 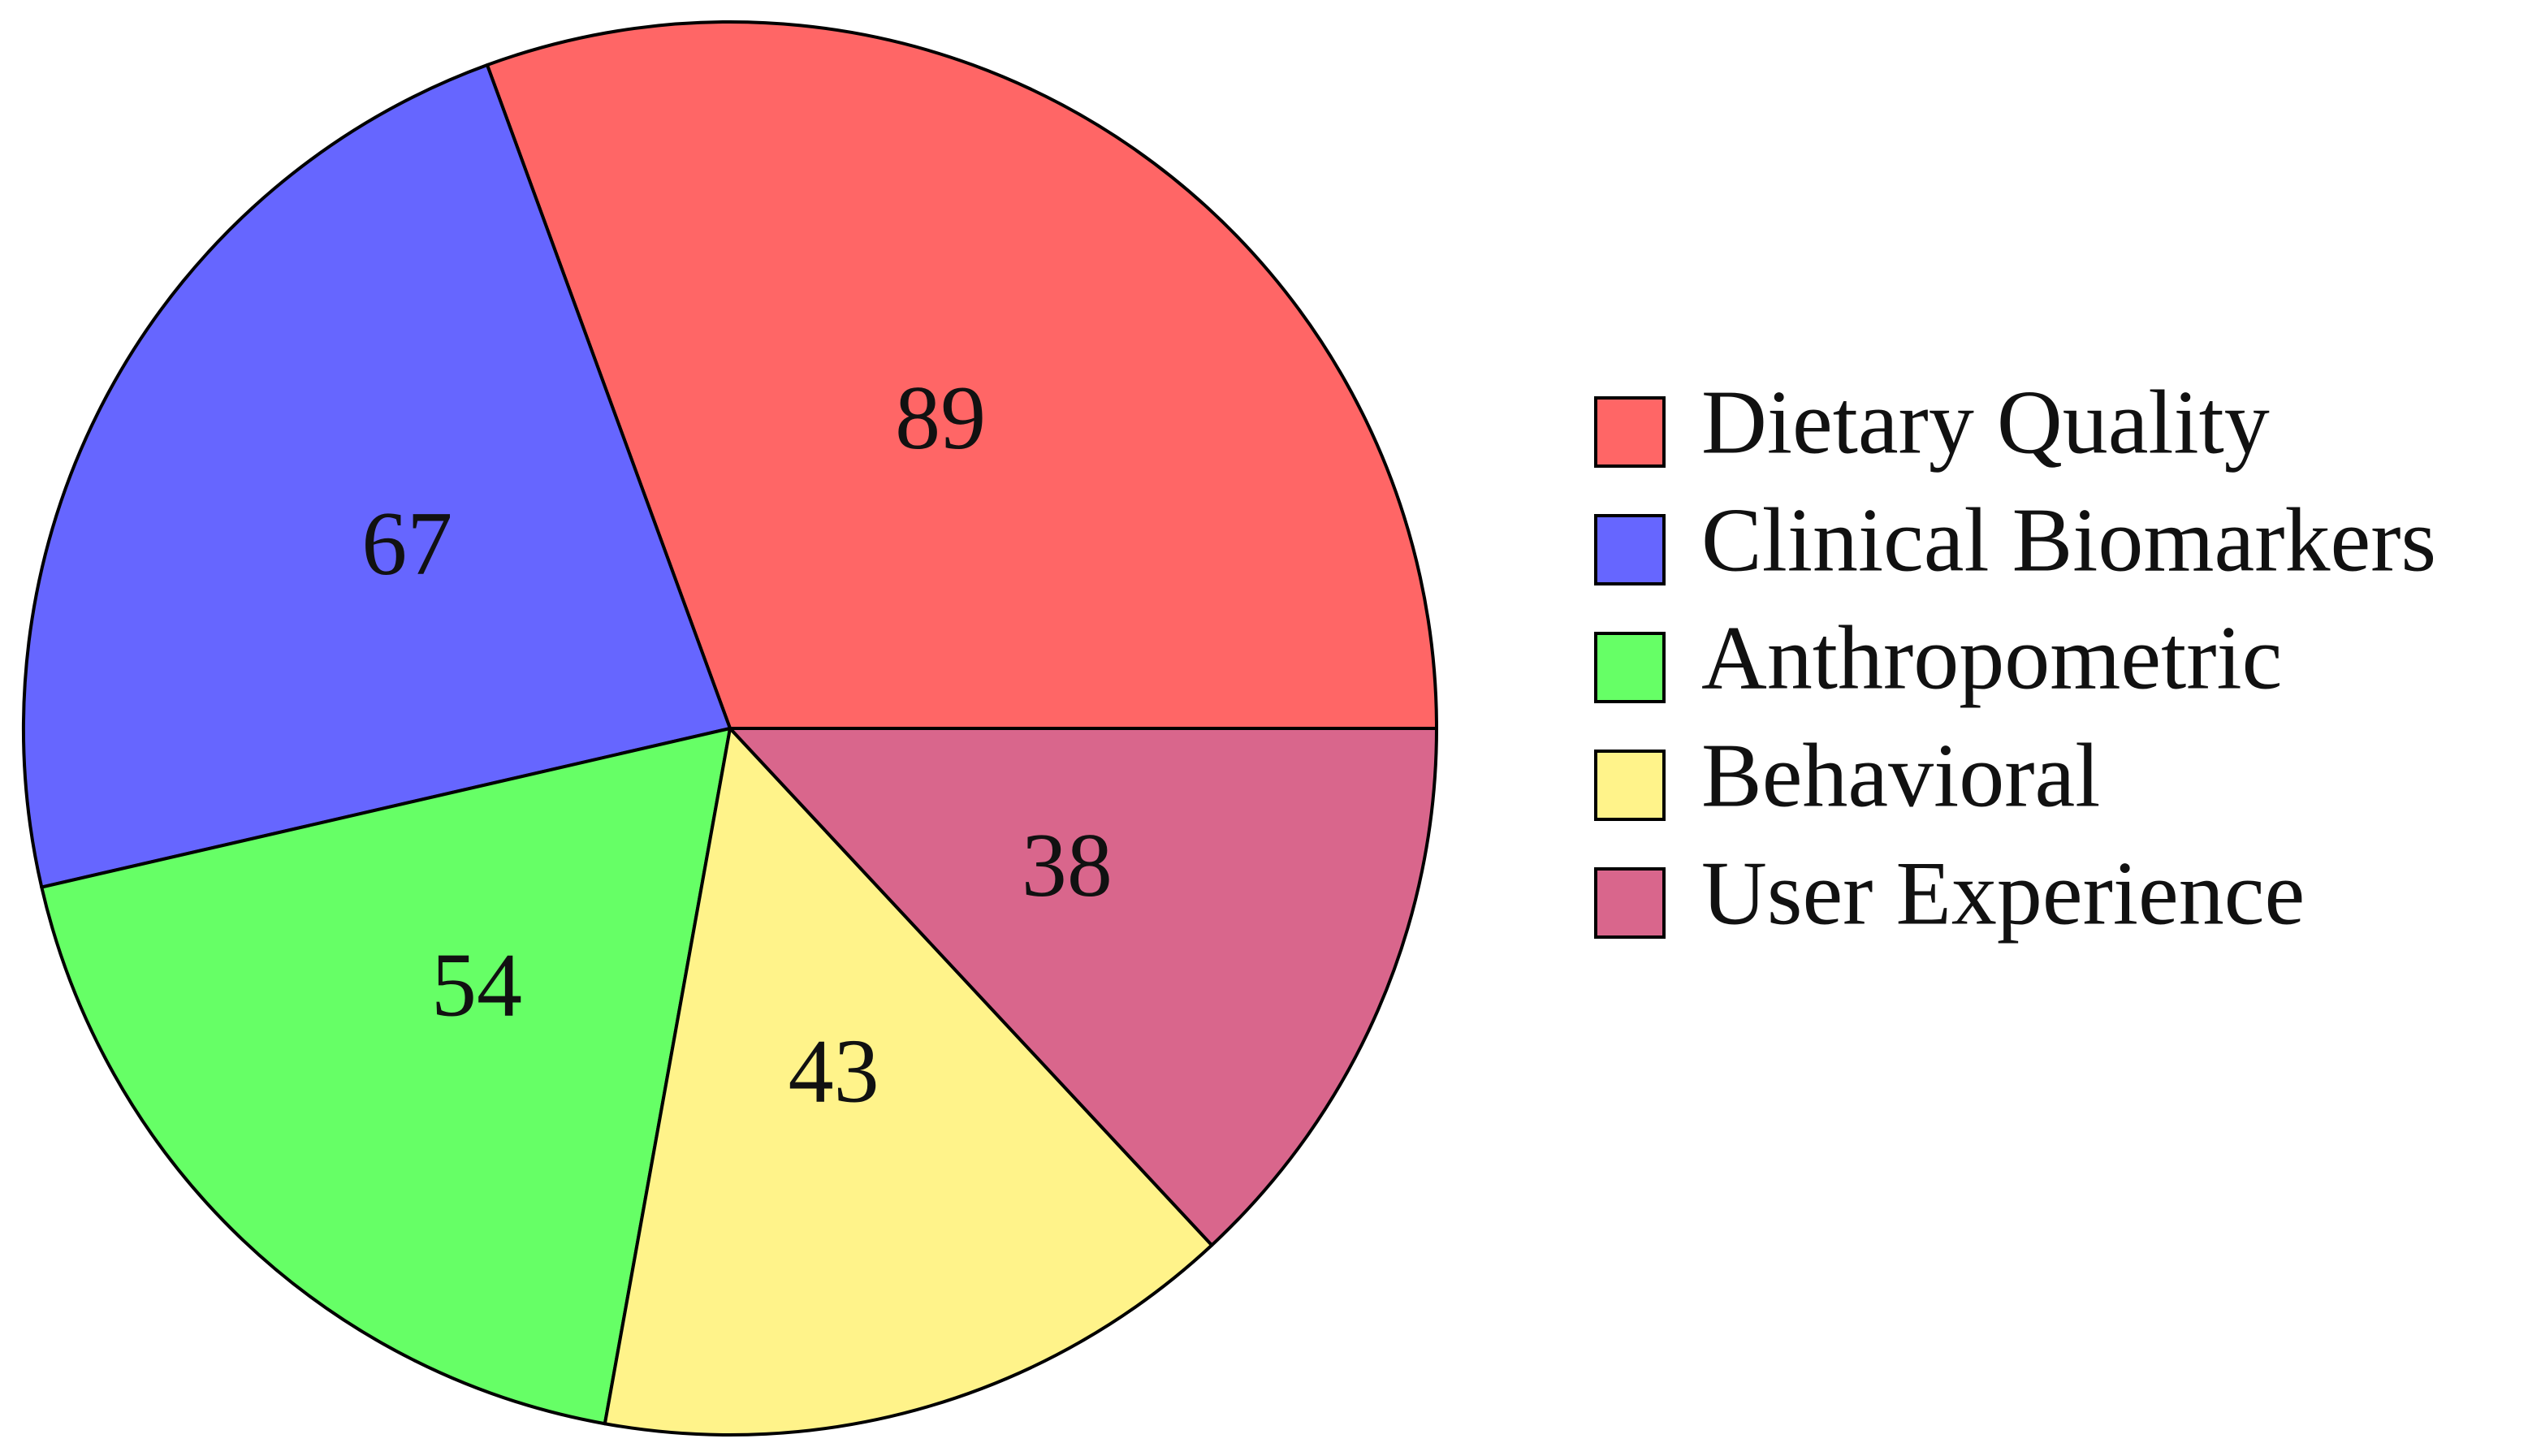 What do you see at coordinates (941, 418) in the screenshot?
I see `slice-label: 89` at bounding box center [941, 418].